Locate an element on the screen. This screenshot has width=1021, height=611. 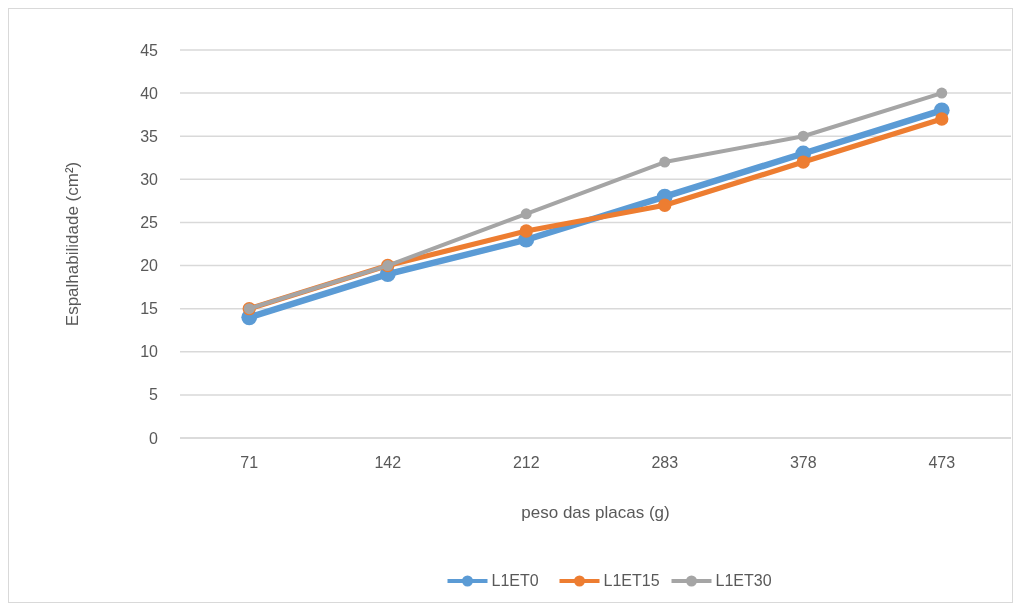
y-axis-title: Espalhabilidade (cm²) is located at coordinates (72, 244).